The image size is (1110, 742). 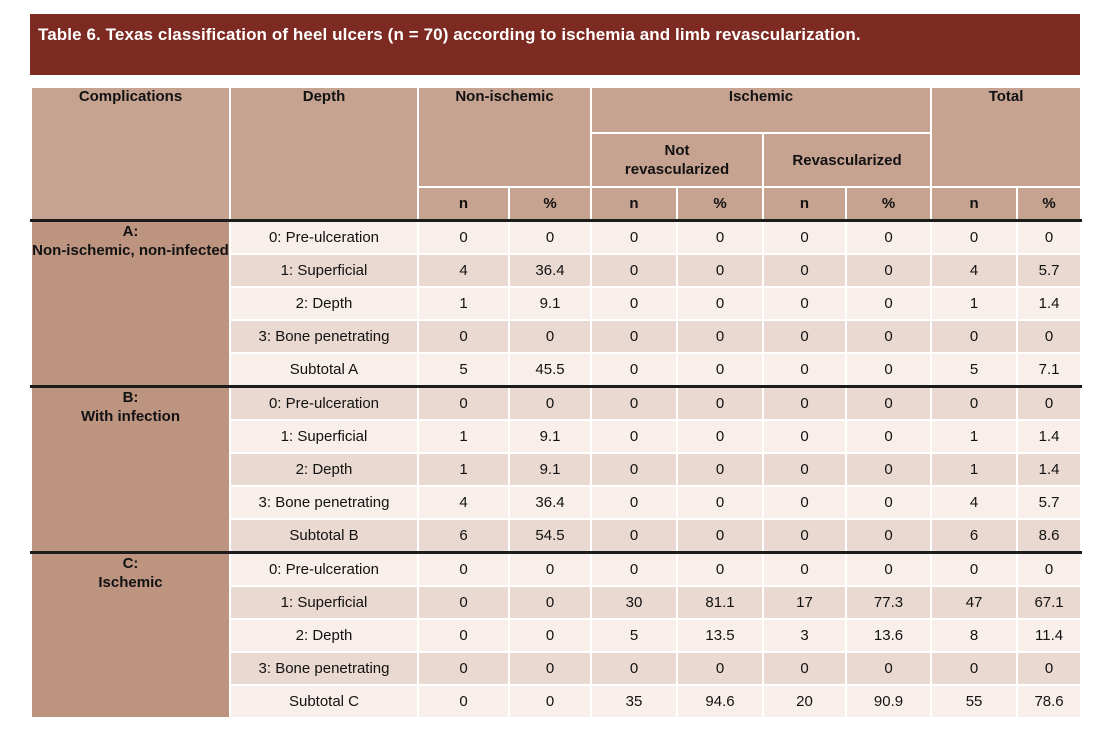 I want to click on depth-cell: 1: Superficial, so click(x=324, y=436).